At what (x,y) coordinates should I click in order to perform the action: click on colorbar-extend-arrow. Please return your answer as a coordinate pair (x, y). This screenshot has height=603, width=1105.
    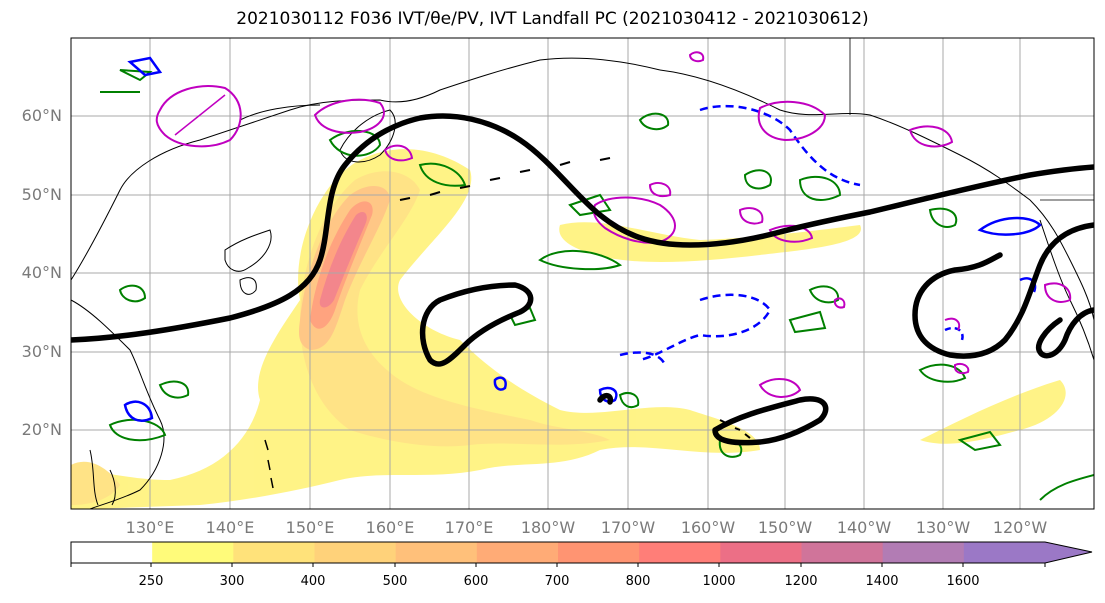
    Looking at the image, I should click on (1068, 552).